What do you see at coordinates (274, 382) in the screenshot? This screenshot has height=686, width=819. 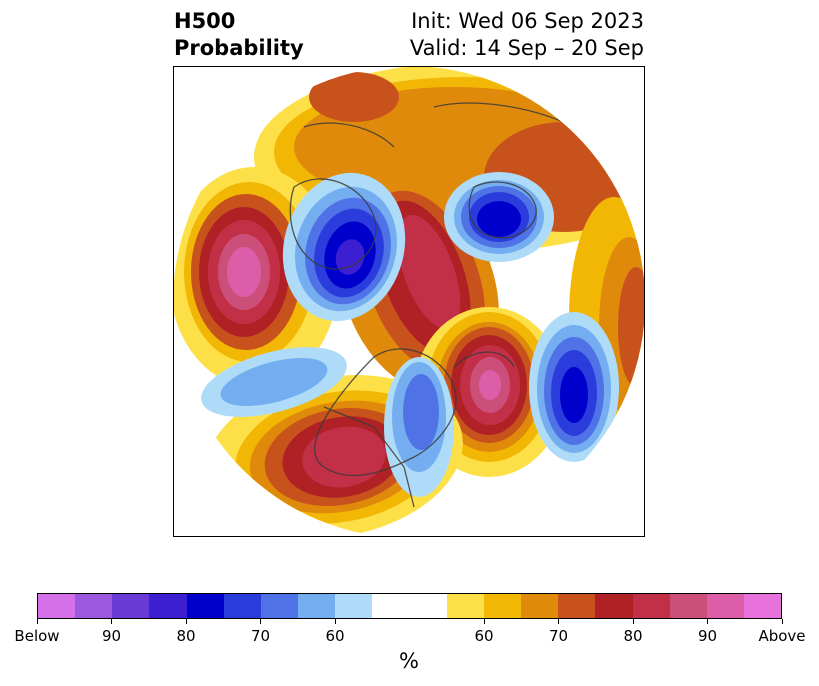 I see `below-normal-region-pacific` at bounding box center [274, 382].